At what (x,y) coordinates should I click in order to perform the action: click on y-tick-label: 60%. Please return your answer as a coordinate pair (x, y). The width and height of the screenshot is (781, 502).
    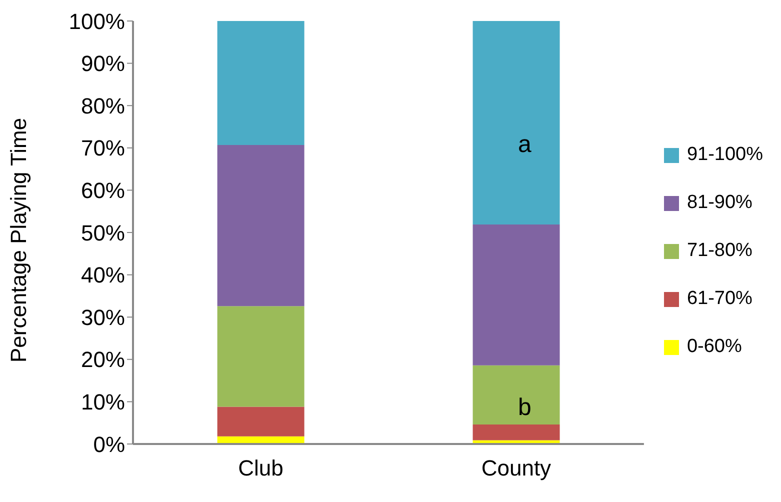
    Looking at the image, I should click on (102, 191).